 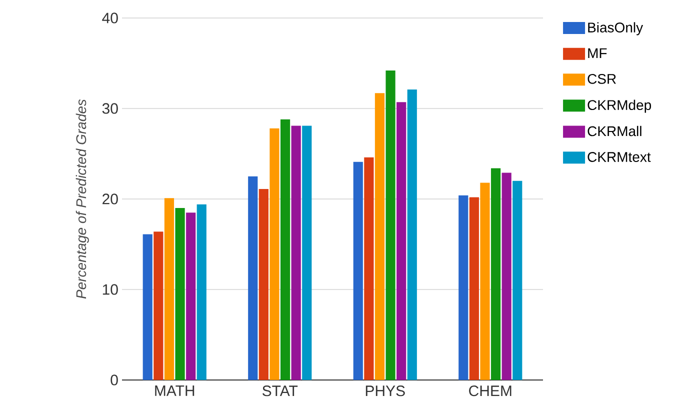 I want to click on y-tick-label: 10, so click(x=110, y=289).